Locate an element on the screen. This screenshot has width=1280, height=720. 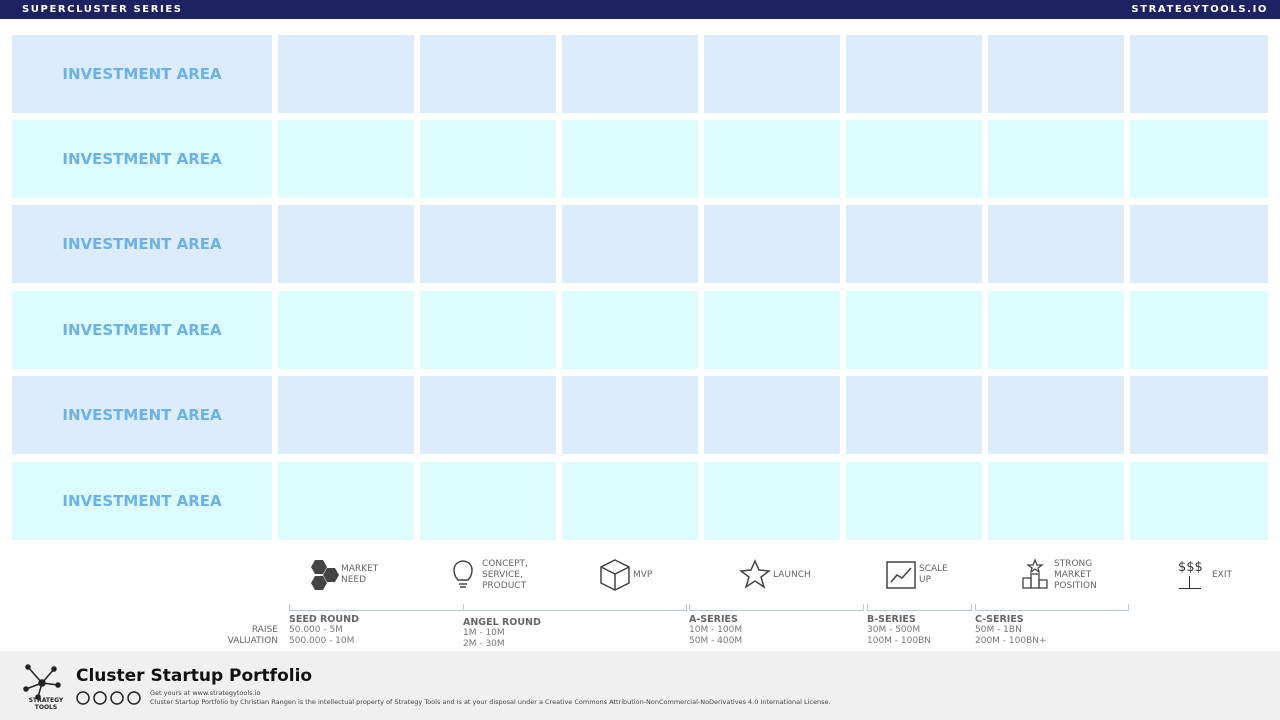
round-name: SEED ROUND is located at coordinates (324, 619).